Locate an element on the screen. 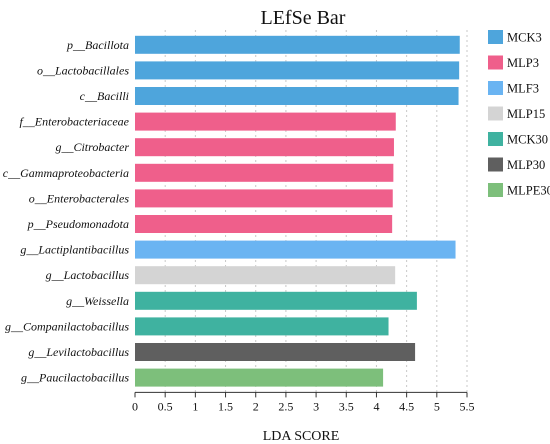  x-axis-title: LDA SCORE is located at coordinates (301, 436).